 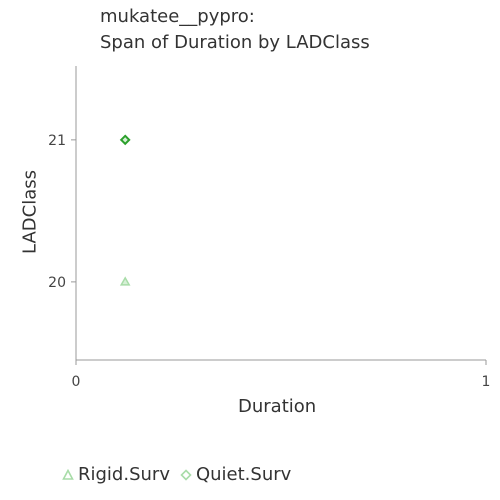 I want to click on y-axis-label: LADClass, so click(x=30, y=212).